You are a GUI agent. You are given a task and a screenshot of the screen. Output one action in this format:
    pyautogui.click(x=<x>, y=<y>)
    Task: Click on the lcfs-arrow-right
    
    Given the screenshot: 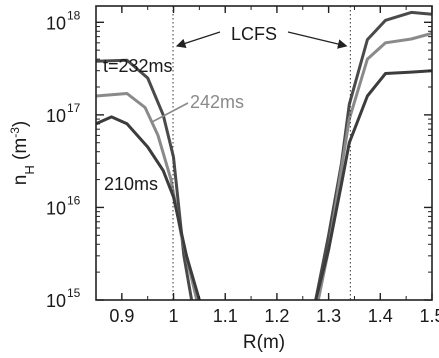 What is the action you would take?
    pyautogui.click(x=317, y=40)
    